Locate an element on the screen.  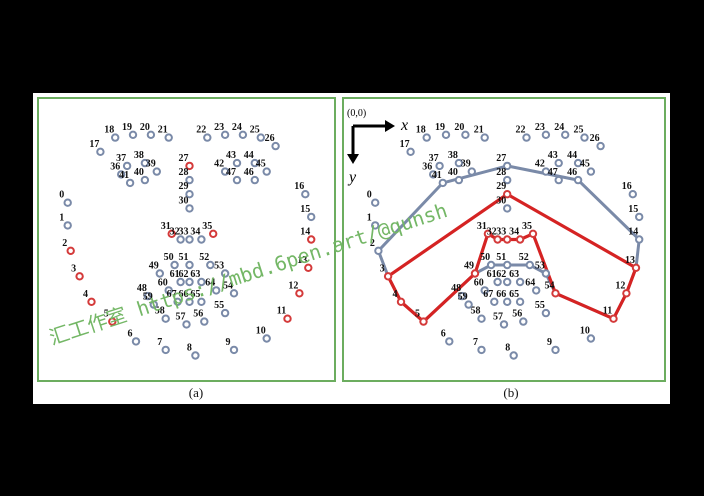
landmark-label-12: 12 is located at coordinates (620, 285).